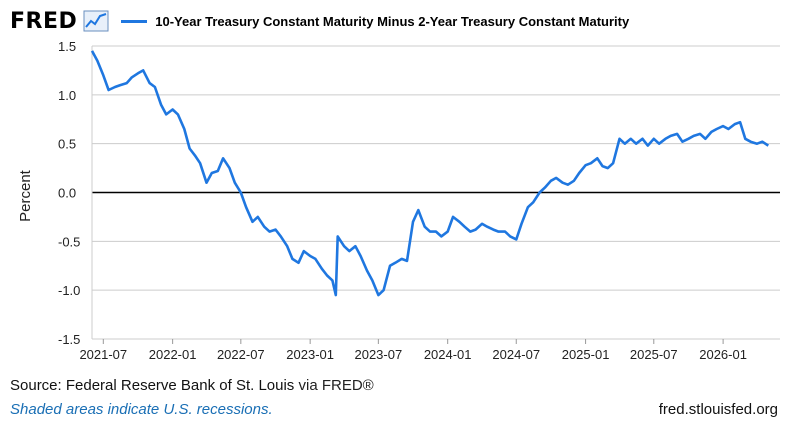 This screenshot has height=423, width=800. I want to click on x-tick-label: 2023-07, so click(378, 354).